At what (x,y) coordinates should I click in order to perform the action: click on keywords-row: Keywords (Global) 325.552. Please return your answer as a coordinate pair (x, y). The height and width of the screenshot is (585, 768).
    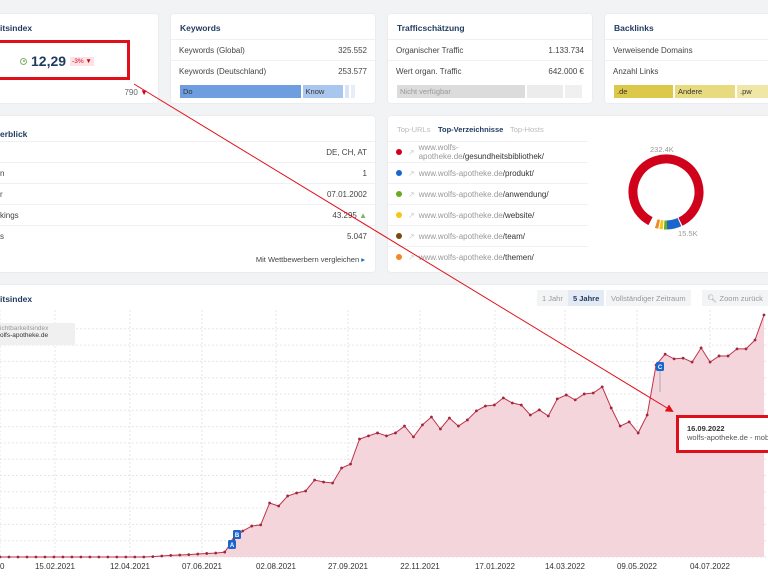
    Looking at the image, I should click on (273, 49).